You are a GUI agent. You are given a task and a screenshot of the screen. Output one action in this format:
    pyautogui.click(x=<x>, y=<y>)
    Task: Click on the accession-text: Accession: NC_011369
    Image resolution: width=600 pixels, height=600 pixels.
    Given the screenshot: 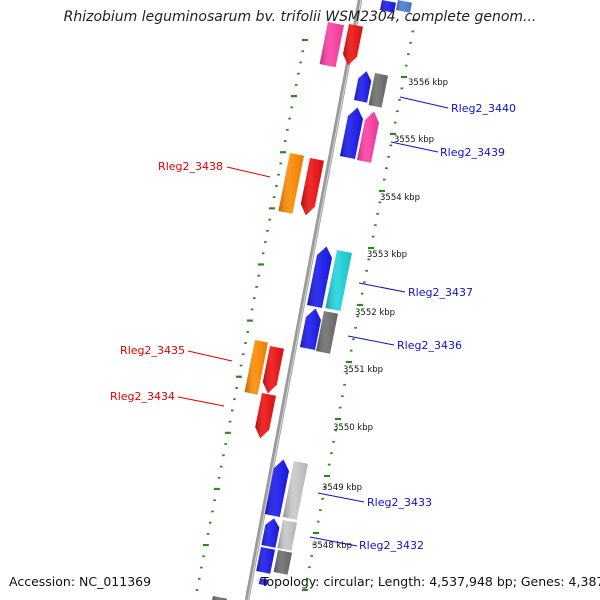 What is the action you would take?
    pyautogui.click(x=80, y=581)
    